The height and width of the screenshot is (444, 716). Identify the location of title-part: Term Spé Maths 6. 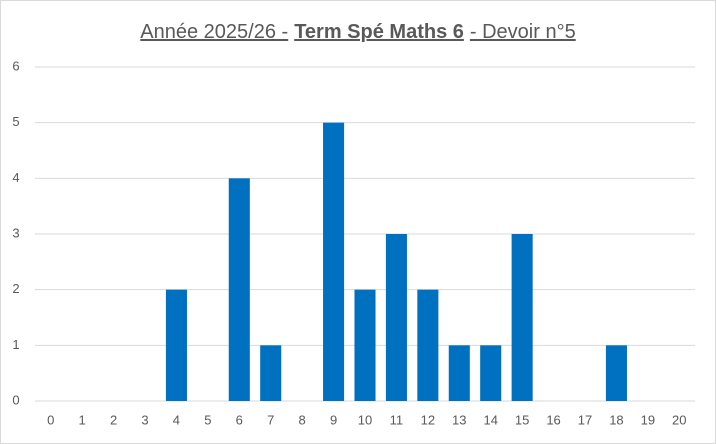
(379, 32).